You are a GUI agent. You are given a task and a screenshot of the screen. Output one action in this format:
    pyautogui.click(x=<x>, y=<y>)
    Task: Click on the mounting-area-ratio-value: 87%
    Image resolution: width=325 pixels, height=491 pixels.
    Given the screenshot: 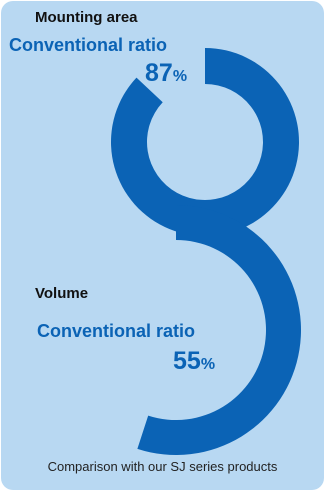 What is the action you would take?
    pyautogui.click(x=166, y=73)
    